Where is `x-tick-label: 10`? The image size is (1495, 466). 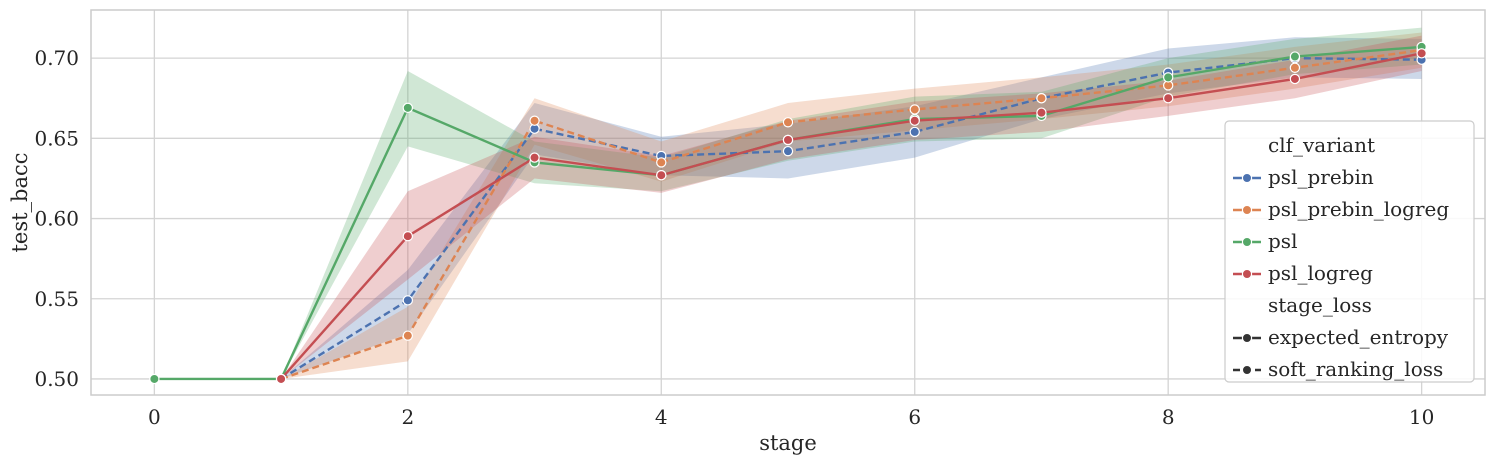 x-tick-label: 10 is located at coordinates (1421, 417).